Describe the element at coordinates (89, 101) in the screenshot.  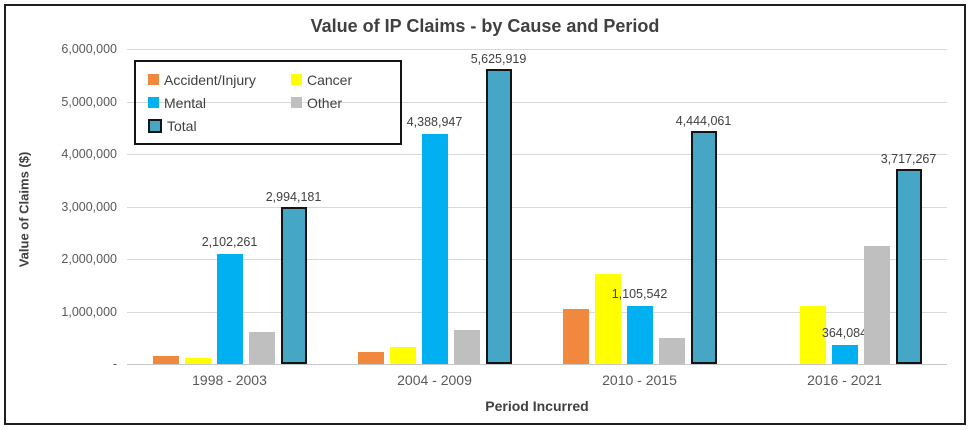
I see `y-tick-label-5-000-000: 5,000,000` at that location.